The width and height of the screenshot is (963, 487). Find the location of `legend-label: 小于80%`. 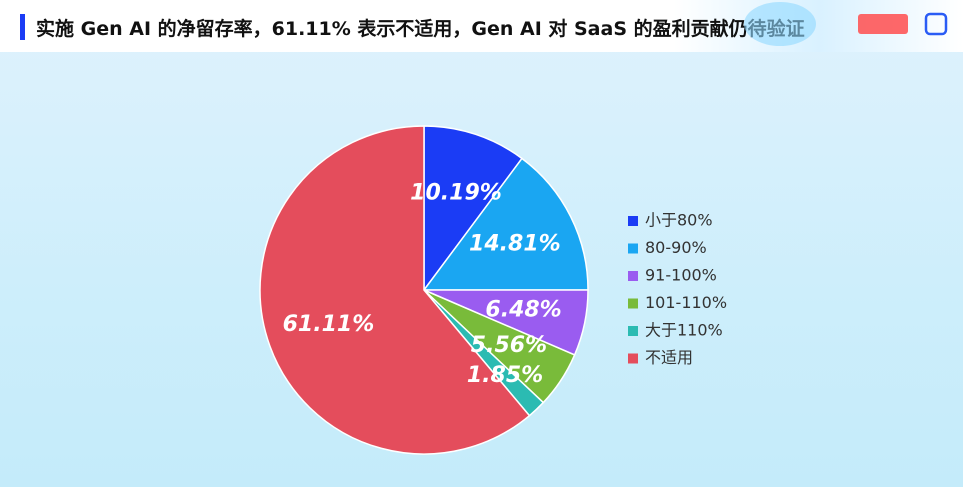

legend-label: 小于80% is located at coordinates (679, 220).